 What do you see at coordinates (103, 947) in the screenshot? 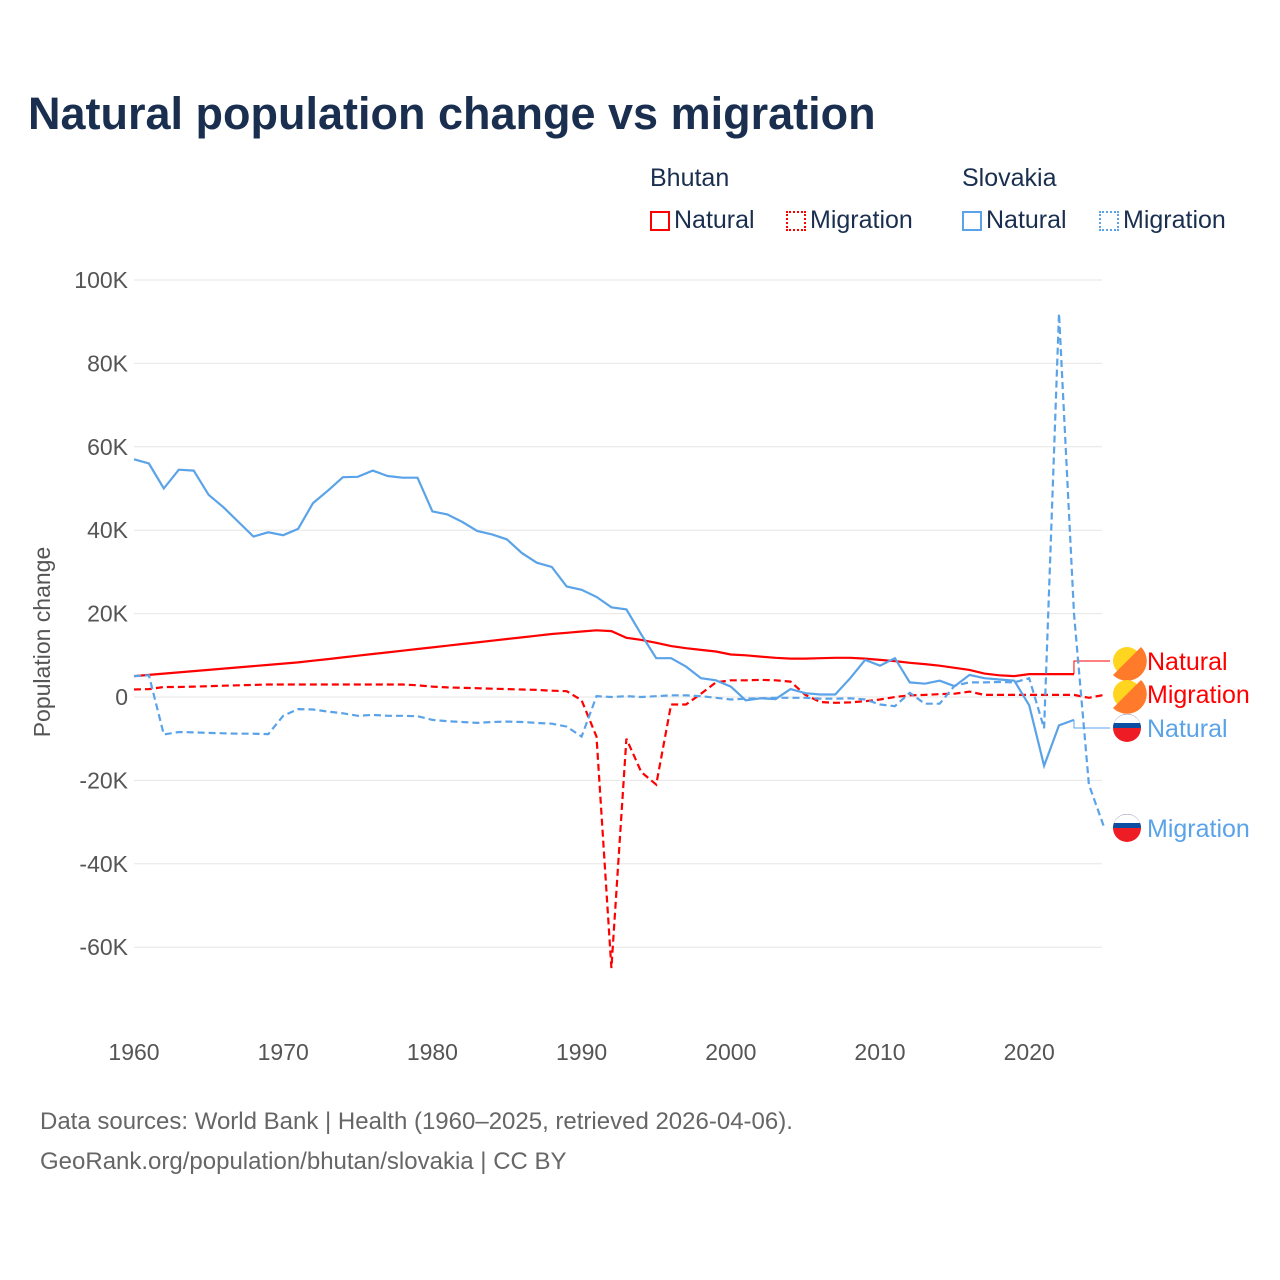
I see `y-tick-label: -60K` at bounding box center [103, 947].